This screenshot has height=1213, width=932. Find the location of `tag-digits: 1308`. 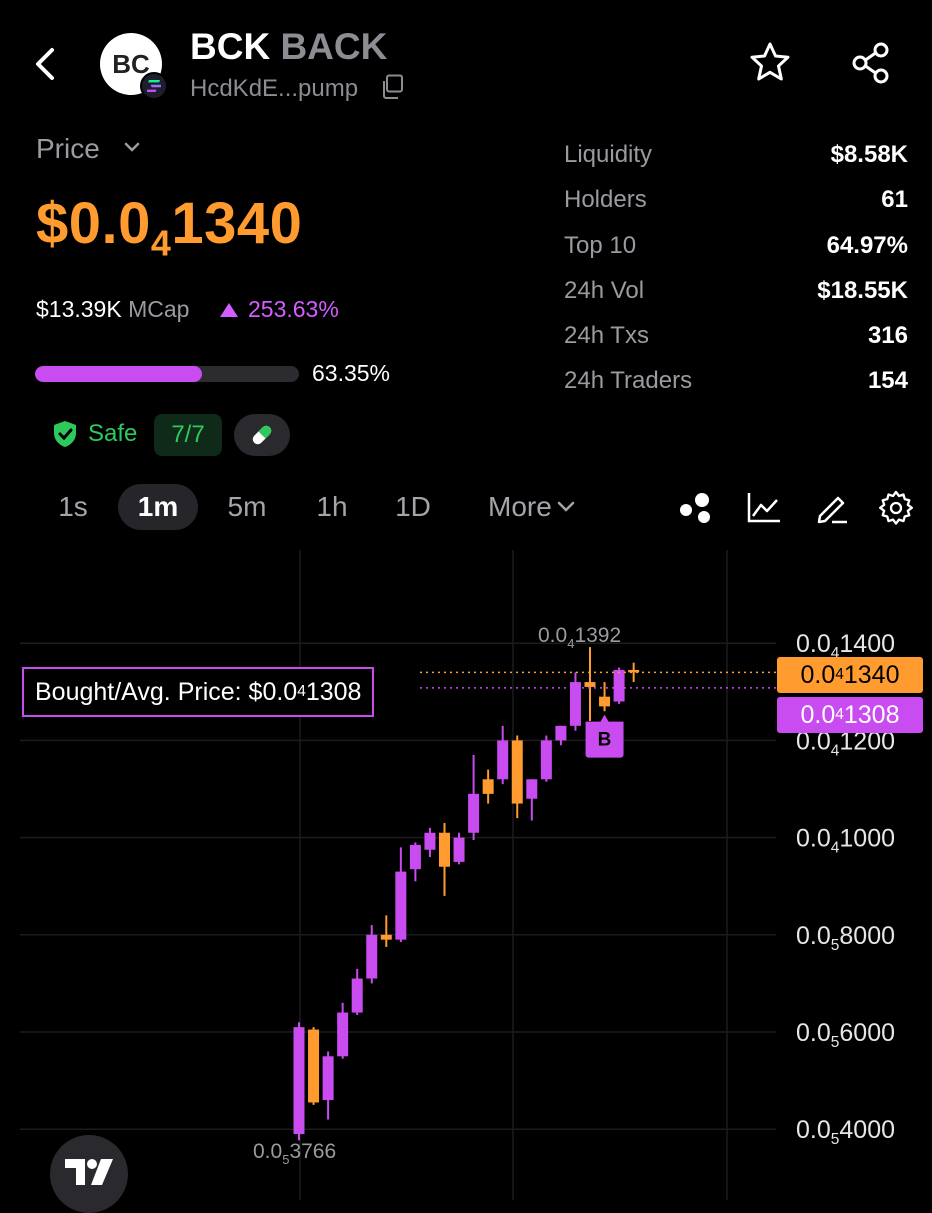

tag-digits: 1308 is located at coordinates (871, 714).